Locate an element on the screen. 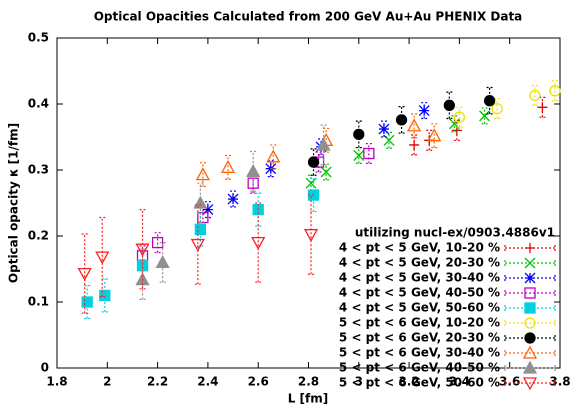 Image resolution: width=581 pixels, height=407 pixels. y-tick-label: 0.3 is located at coordinates (38, 170).